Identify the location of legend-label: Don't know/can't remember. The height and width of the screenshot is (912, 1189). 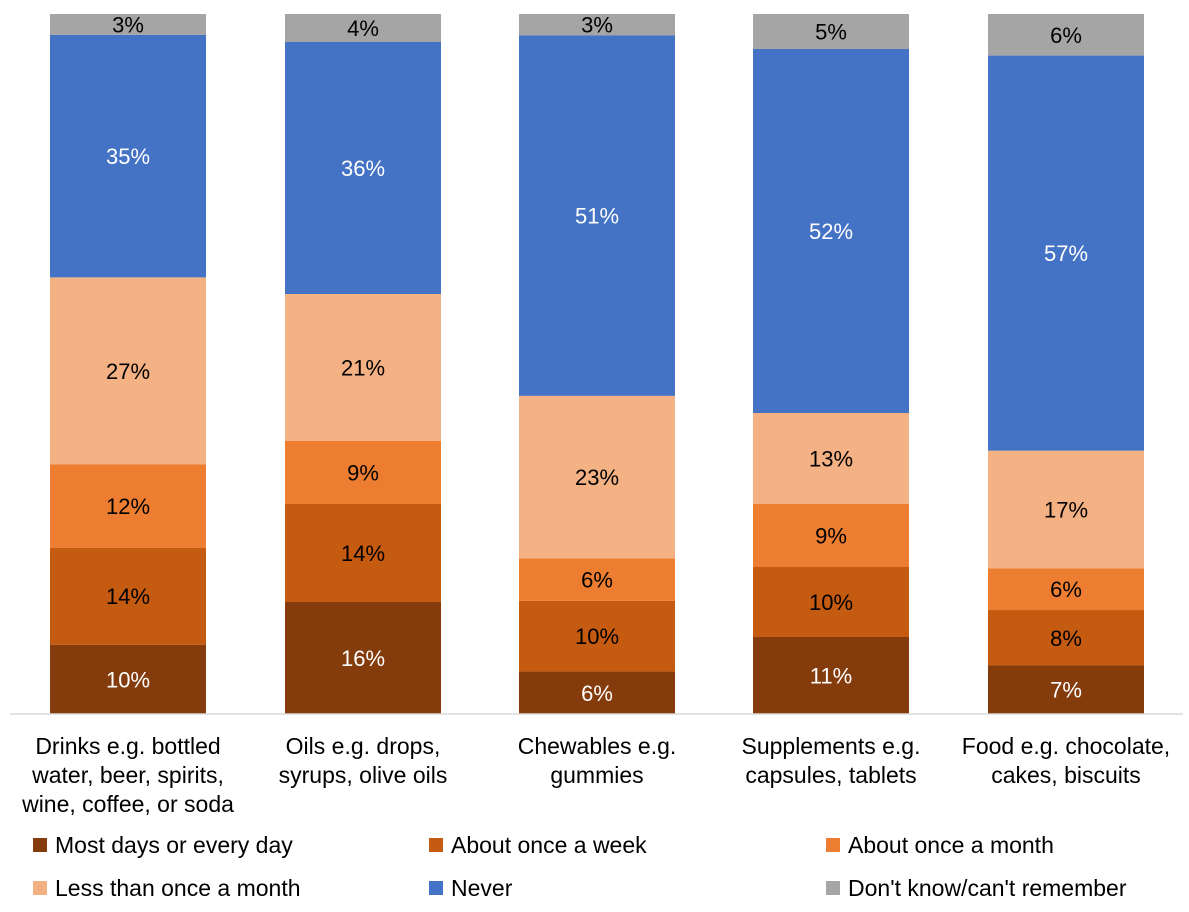
(987, 888).